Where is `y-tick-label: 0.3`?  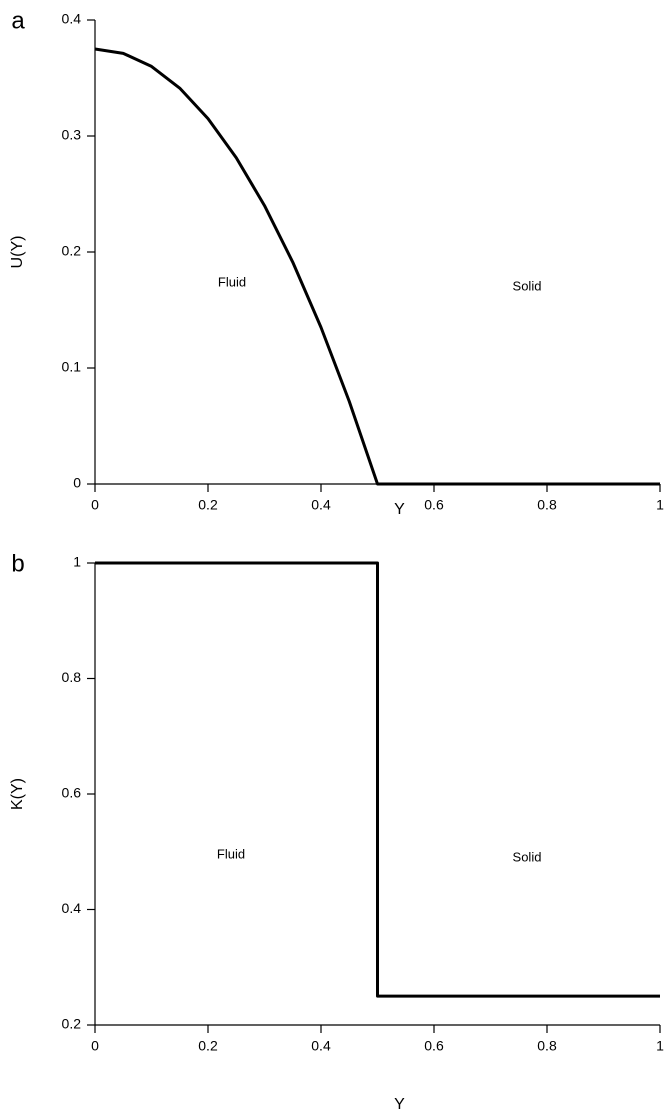
y-tick-label: 0.3 is located at coordinates (72, 135).